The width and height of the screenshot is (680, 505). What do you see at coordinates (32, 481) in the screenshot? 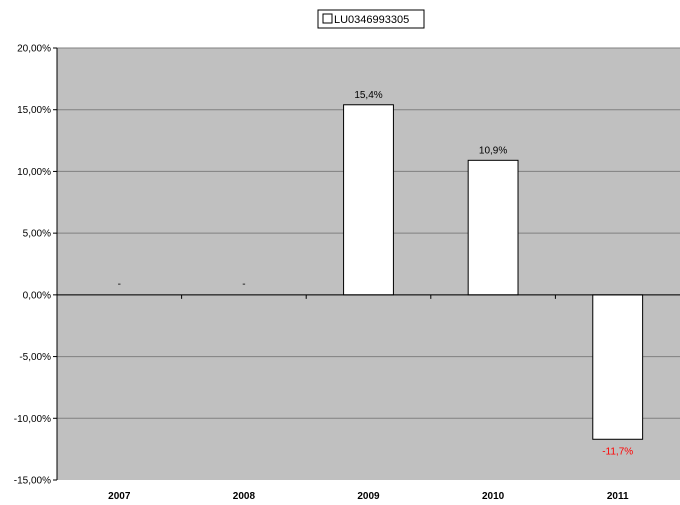
I see `y-tick-label: -15,00%` at bounding box center [32, 481].